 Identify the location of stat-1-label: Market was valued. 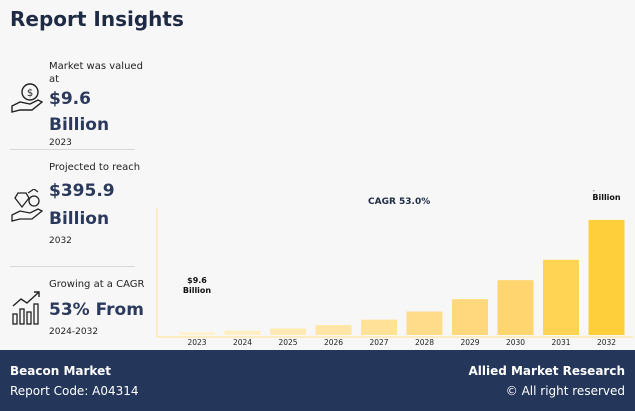
(96, 66).